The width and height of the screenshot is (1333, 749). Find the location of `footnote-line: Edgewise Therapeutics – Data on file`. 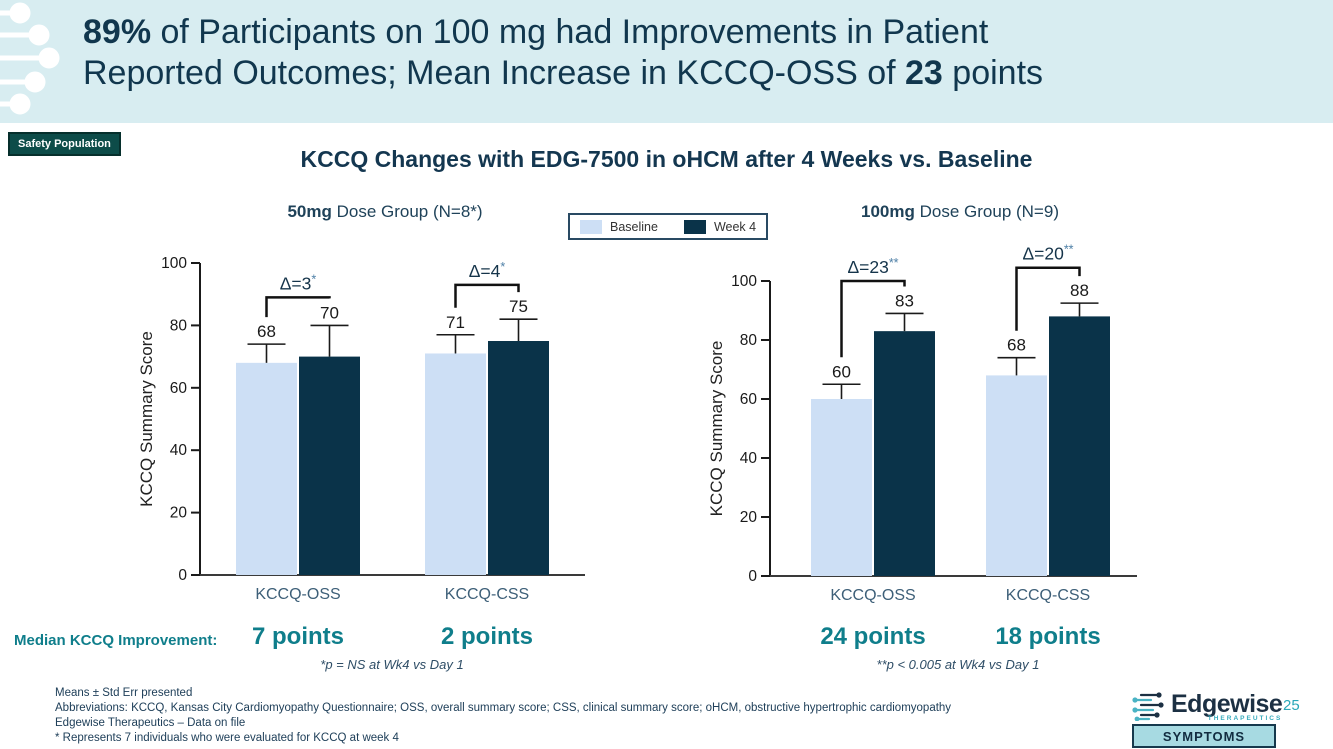

footnote-line: Edgewise Therapeutics – Data on file is located at coordinates (150, 723).